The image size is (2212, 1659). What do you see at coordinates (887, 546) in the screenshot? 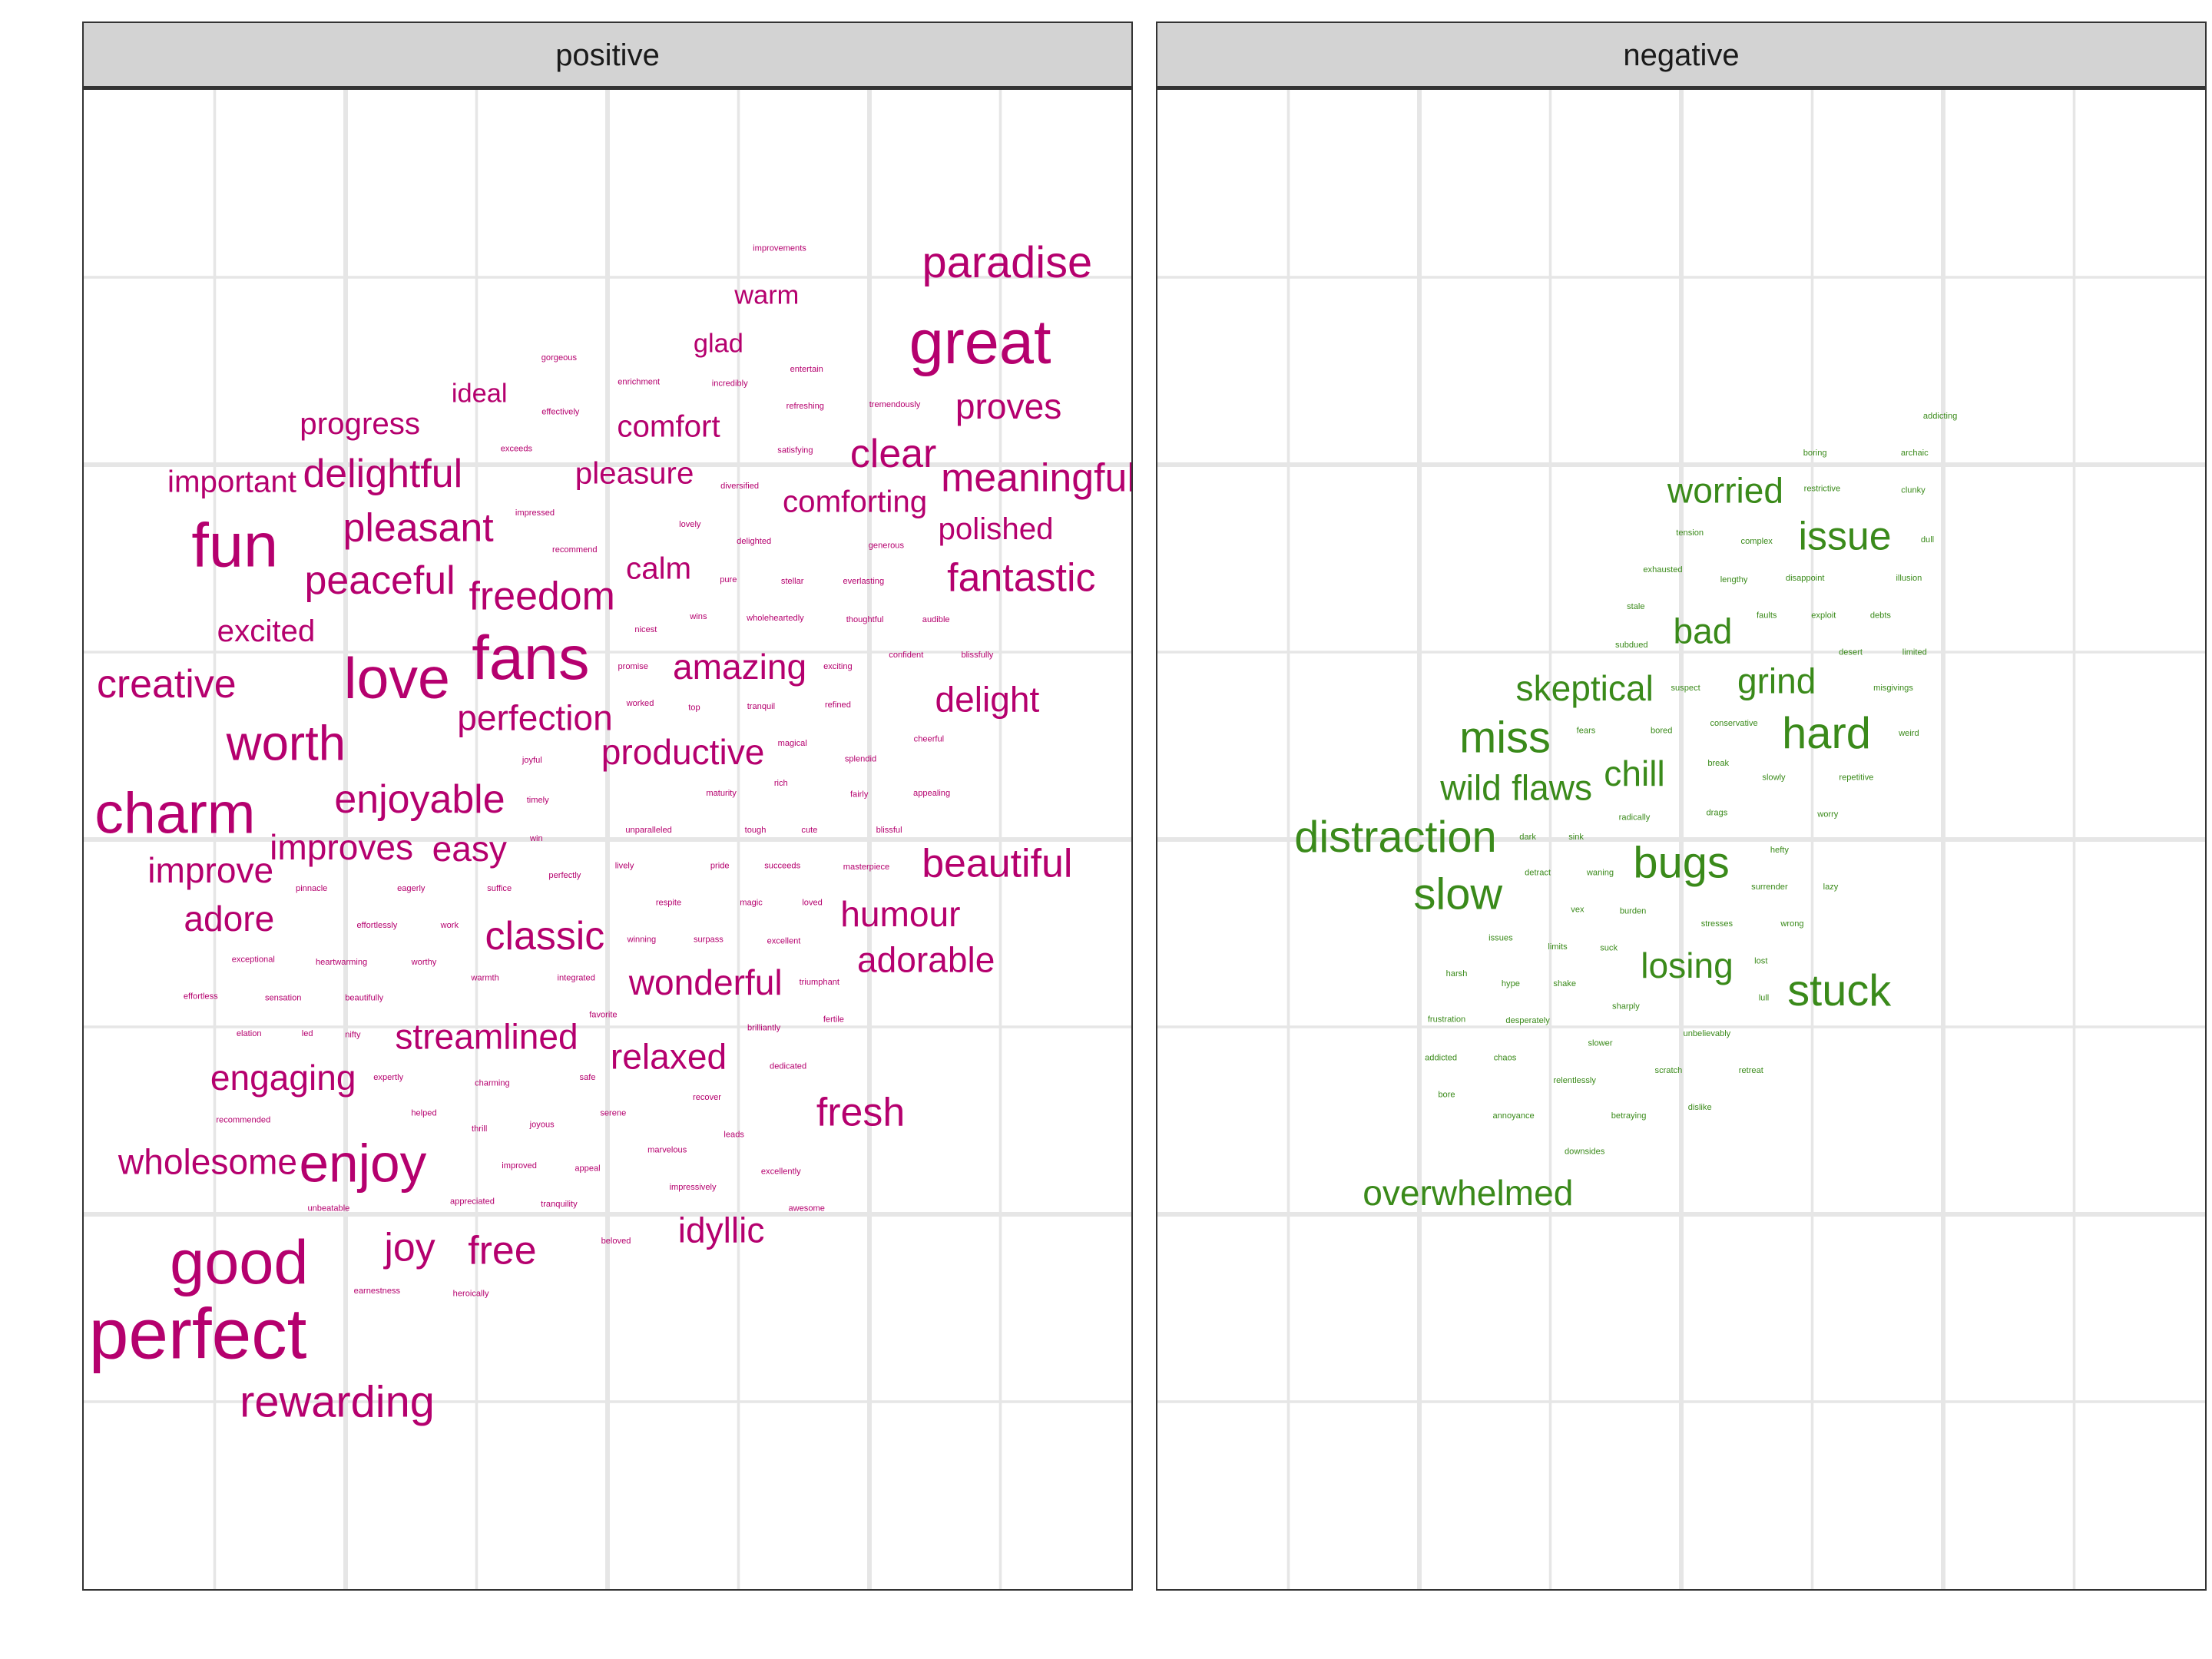
I see `word-positive: generous` at bounding box center [887, 546].